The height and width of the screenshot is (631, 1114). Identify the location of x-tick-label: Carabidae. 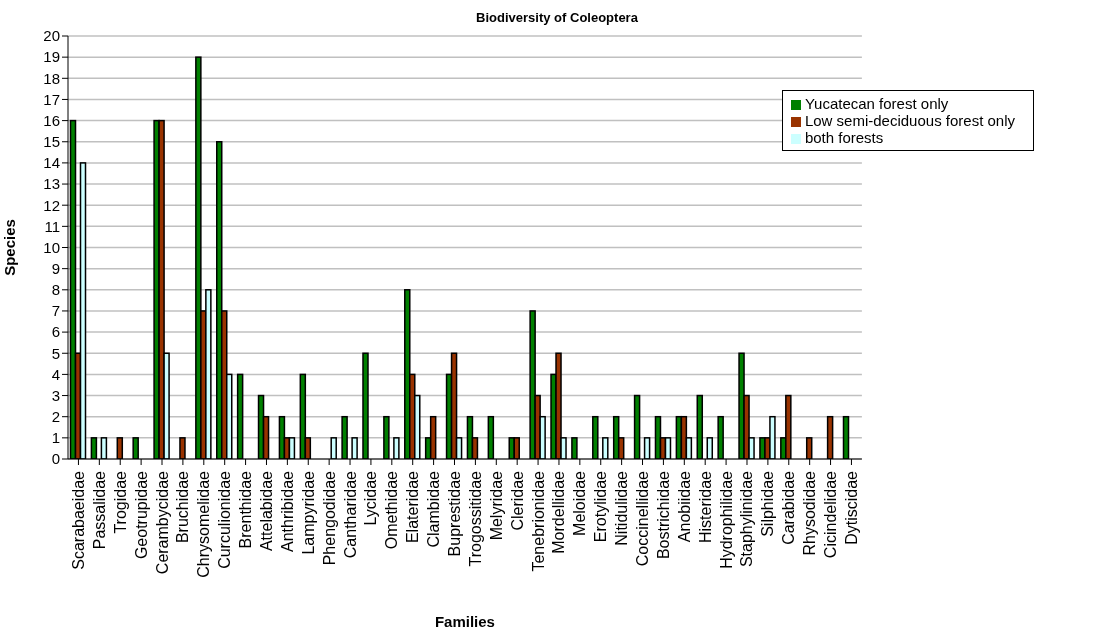
(789, 507).